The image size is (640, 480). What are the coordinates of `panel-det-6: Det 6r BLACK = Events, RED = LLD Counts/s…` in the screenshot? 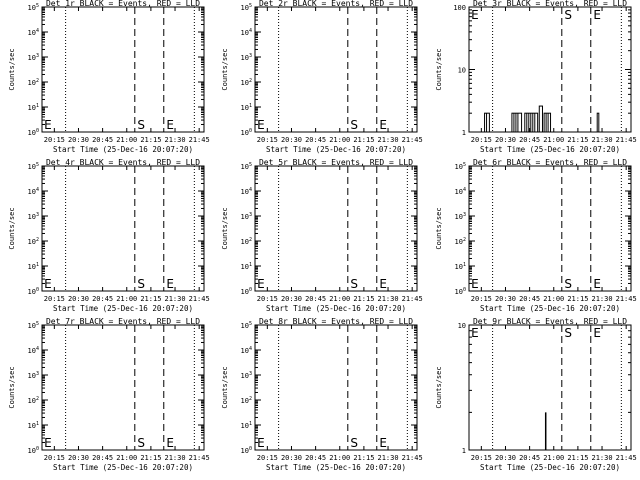 It's located at (536, 235).